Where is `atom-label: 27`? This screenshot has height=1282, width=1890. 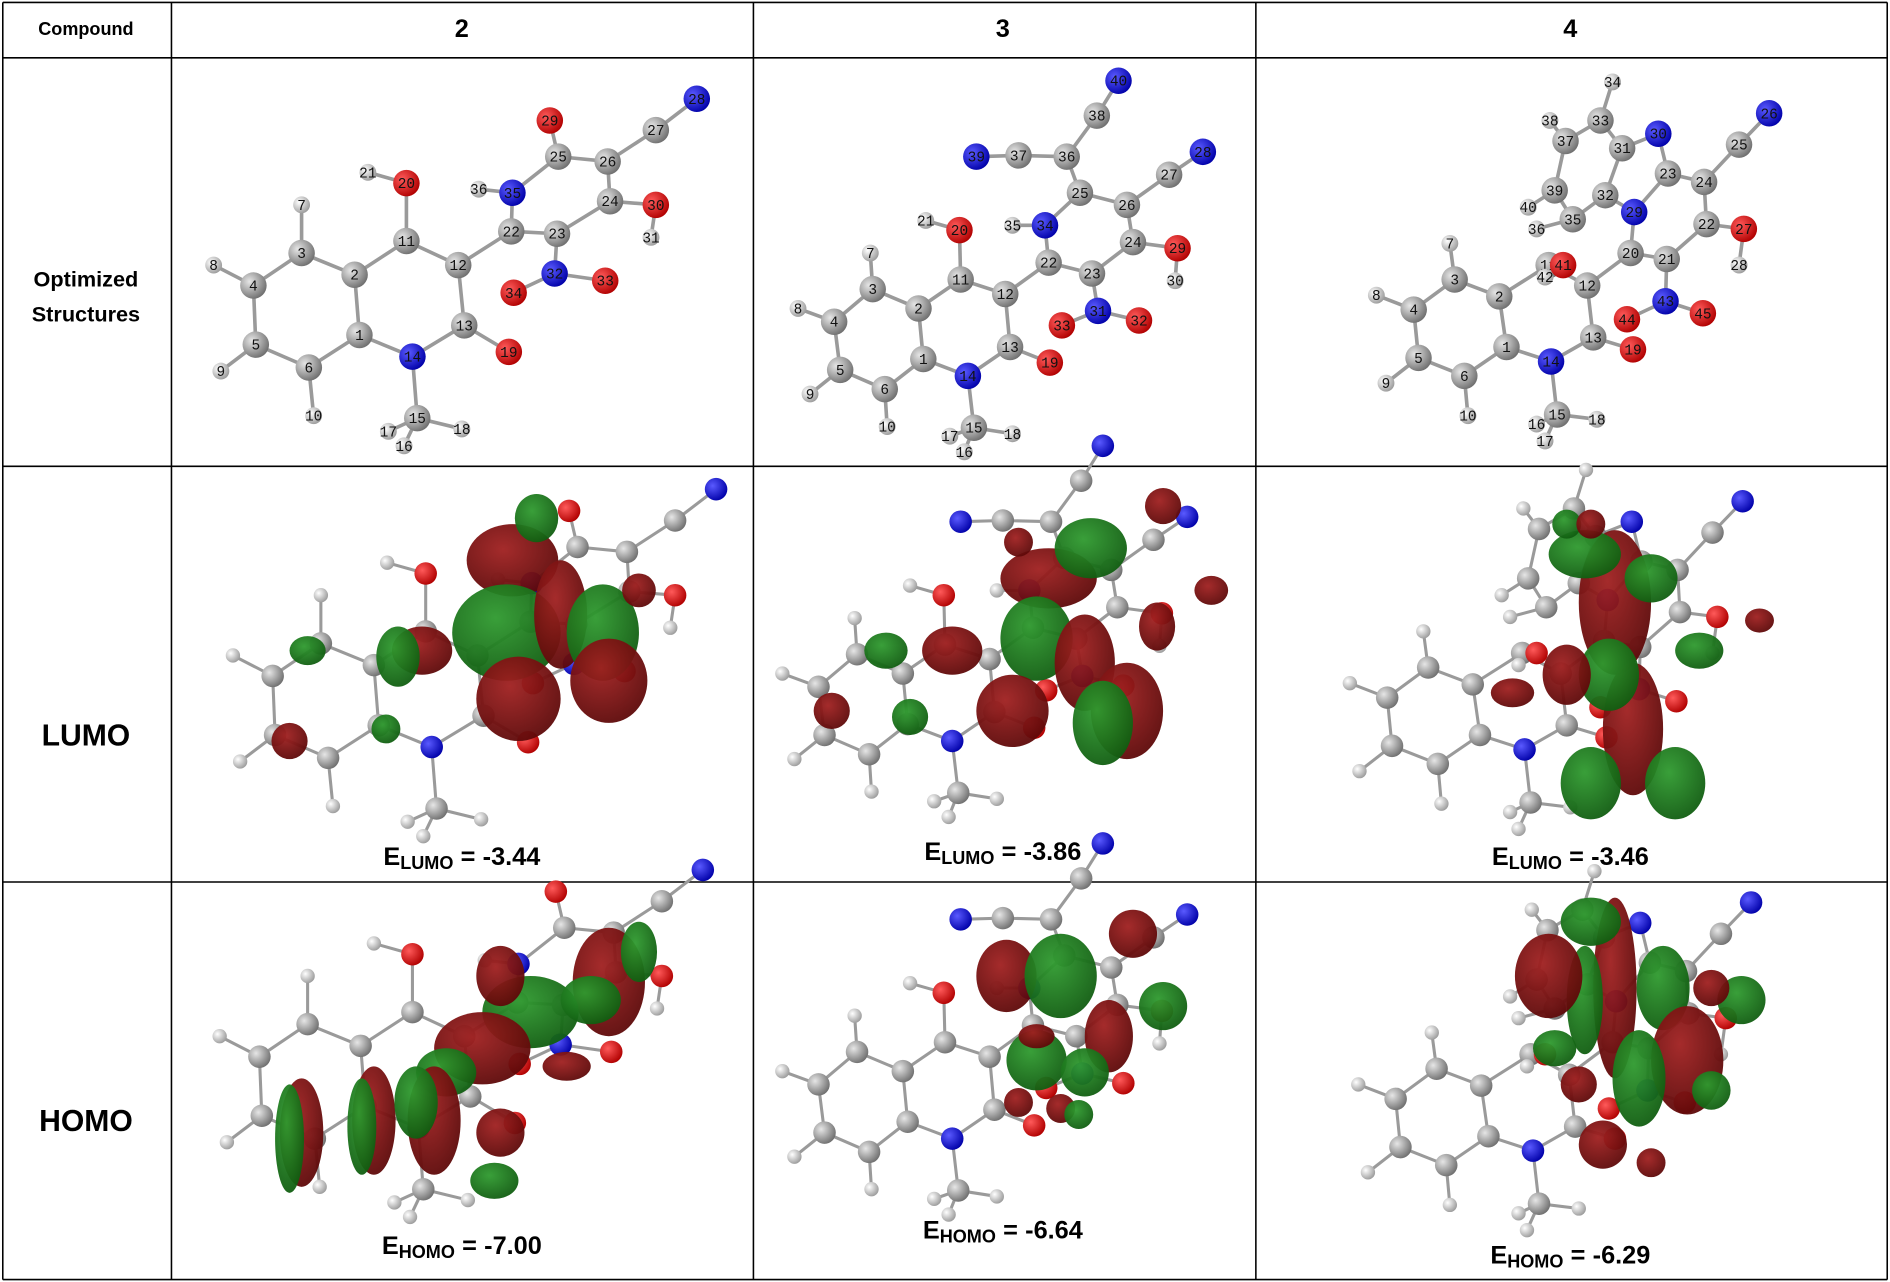
atom-label: 27 is located at coordinates (1743, 231).